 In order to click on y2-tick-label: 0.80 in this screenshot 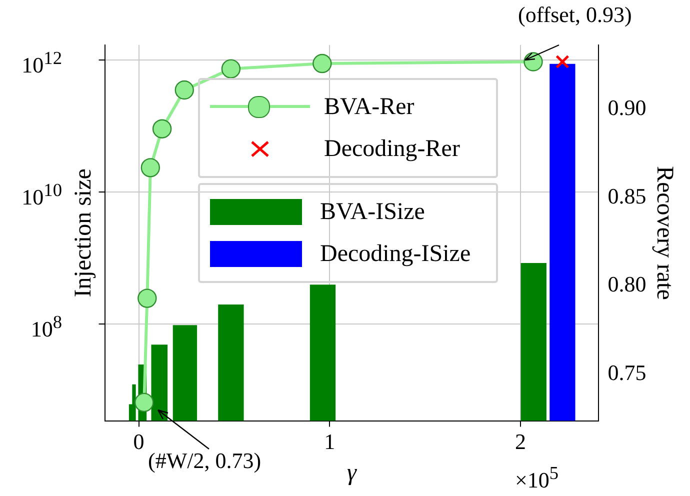, I will do `click(627, 284)`.